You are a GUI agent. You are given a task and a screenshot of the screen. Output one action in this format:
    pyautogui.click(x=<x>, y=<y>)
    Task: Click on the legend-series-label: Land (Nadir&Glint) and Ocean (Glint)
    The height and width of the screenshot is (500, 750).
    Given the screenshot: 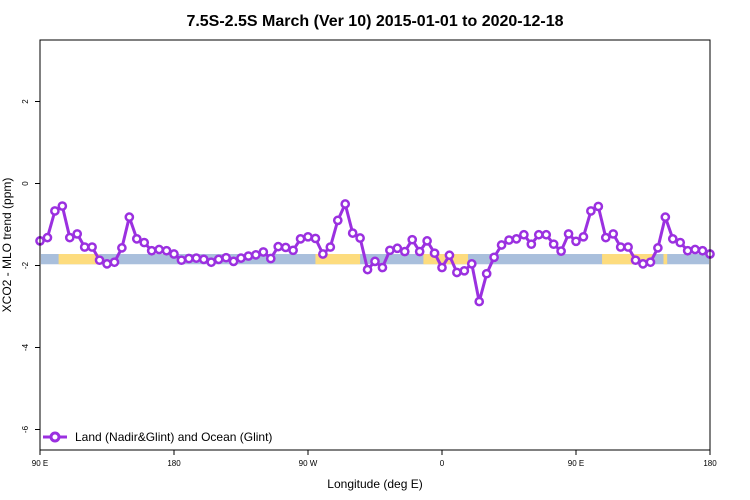 What is the action you would take?
    pyautogui.click(x=173, y=437)
    